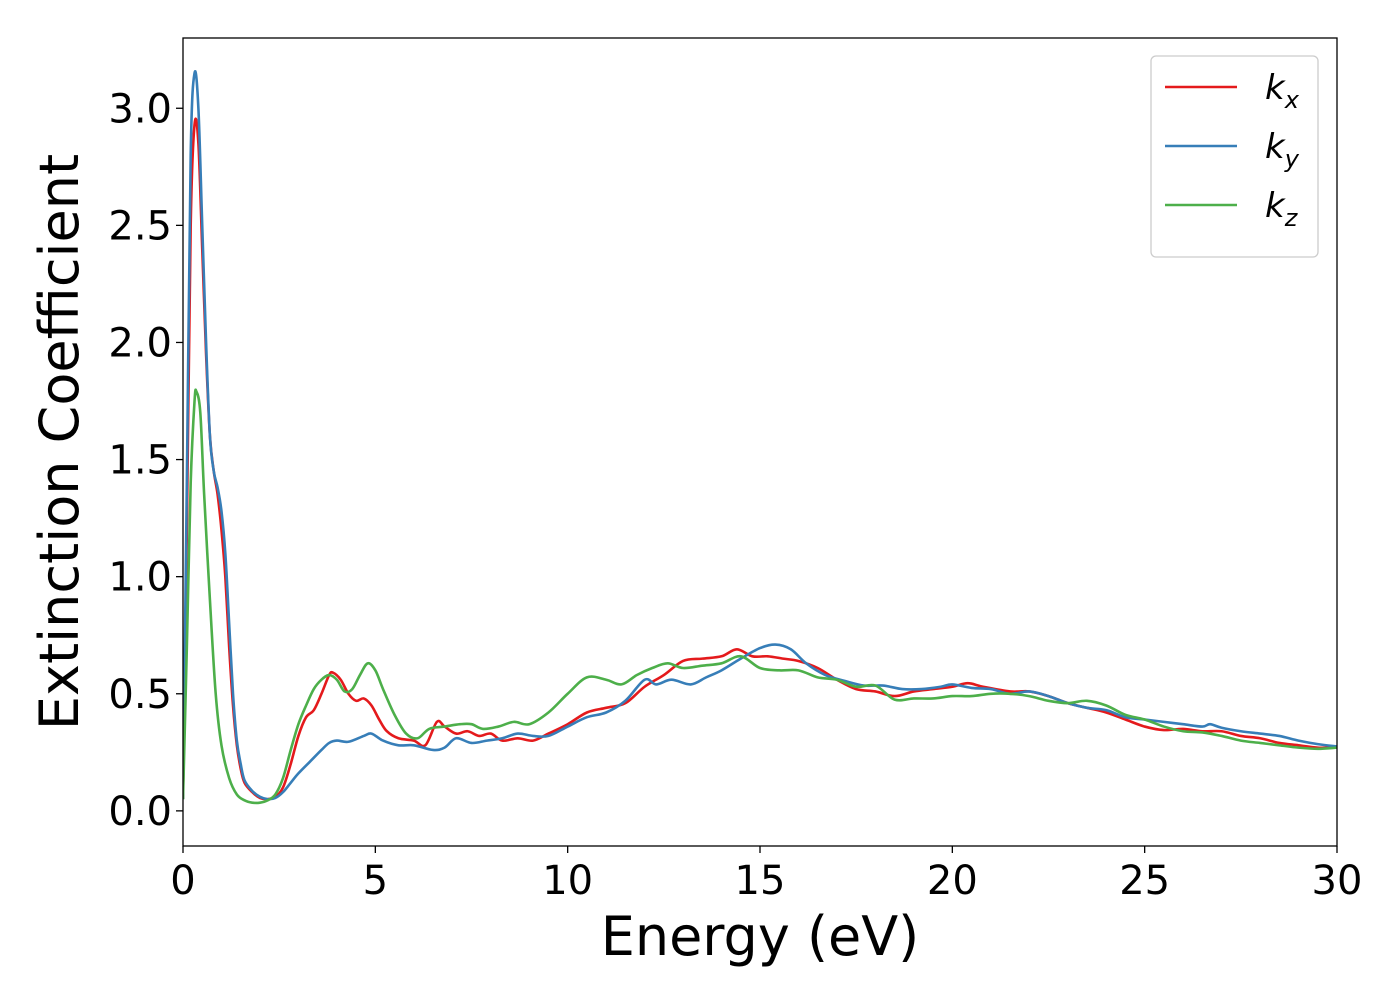 The image size is (1400, 1000). I want to click on y-axis-ticks: 0.0 0.5 1.0 1.5 2.0 2.5 3.0, so click(145, 460).